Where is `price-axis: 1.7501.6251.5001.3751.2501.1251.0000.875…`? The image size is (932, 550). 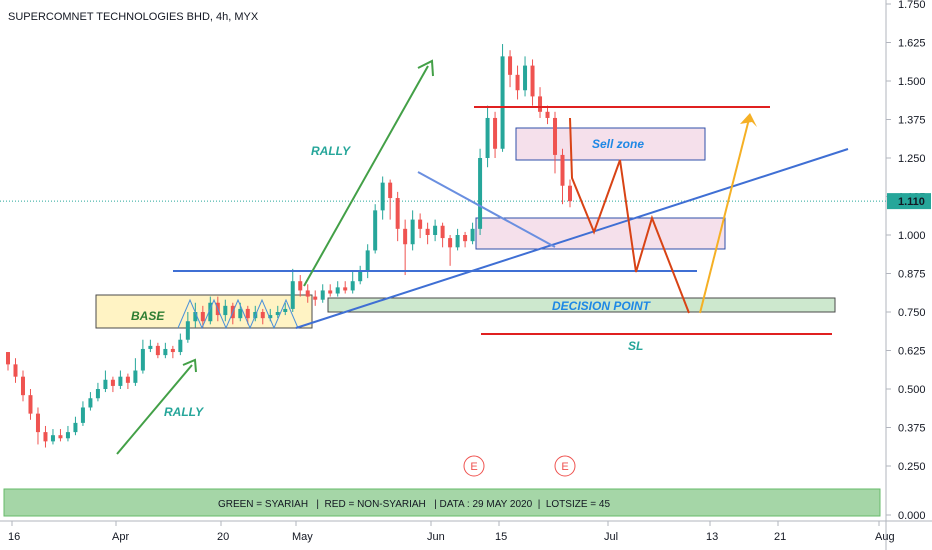
price-axis: 1.7501.6251.5001.3751.2501.1251.0000.875… is located at coordinates (906, 261).